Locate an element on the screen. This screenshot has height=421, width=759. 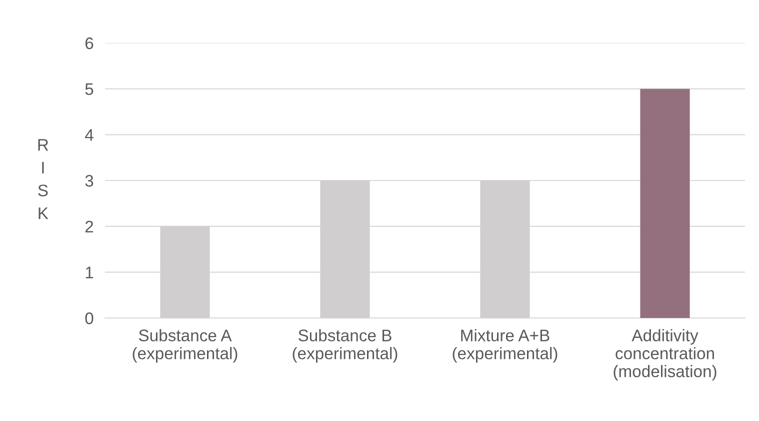
x-tick-label: Substance B (experimental) is located at coordinates (345, 346).